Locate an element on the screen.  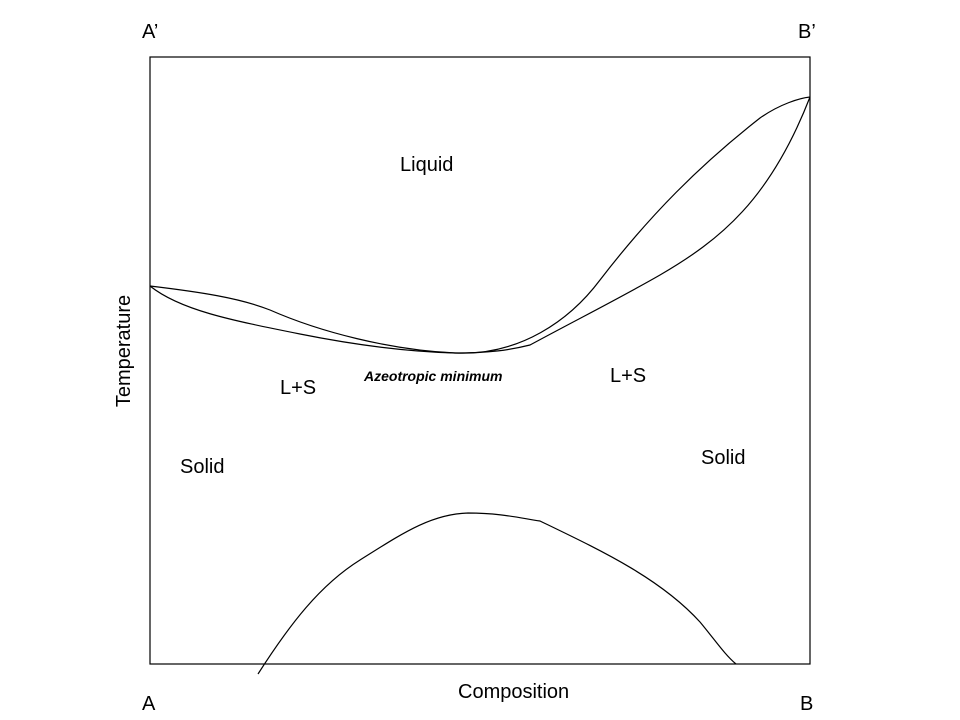
azeotrope-annotation: Azeotropic minimum is located at coordinates (433, 376).